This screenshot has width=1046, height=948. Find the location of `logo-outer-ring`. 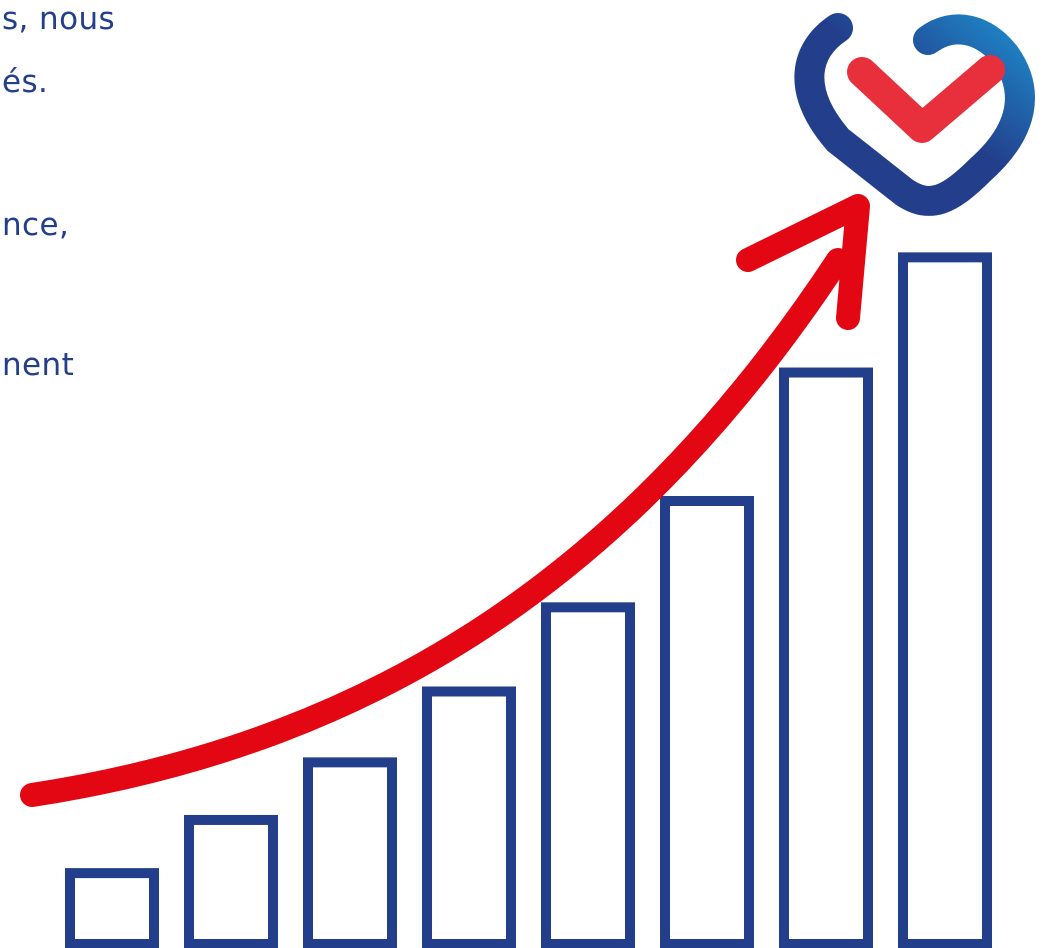

logo-outer-ring is located at coordinates (914, 114).